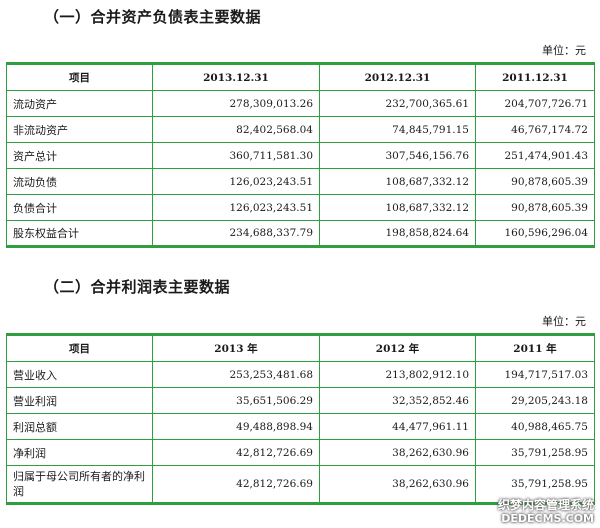  What do you see at coordinates (564, 321) in the screenshot?
I see `income-statement-unit: 单位：元` at bounding box center [564, 321].